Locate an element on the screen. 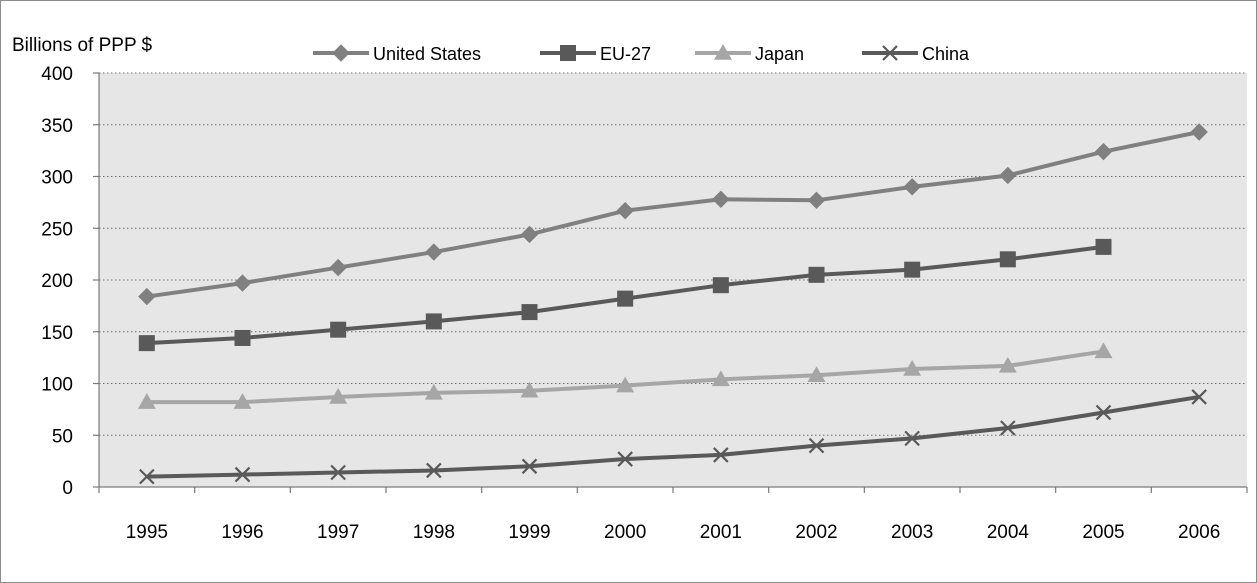 This screenshot has width=1257, height=583. y-tick-label: 0 is located at coordinates (67, 488).